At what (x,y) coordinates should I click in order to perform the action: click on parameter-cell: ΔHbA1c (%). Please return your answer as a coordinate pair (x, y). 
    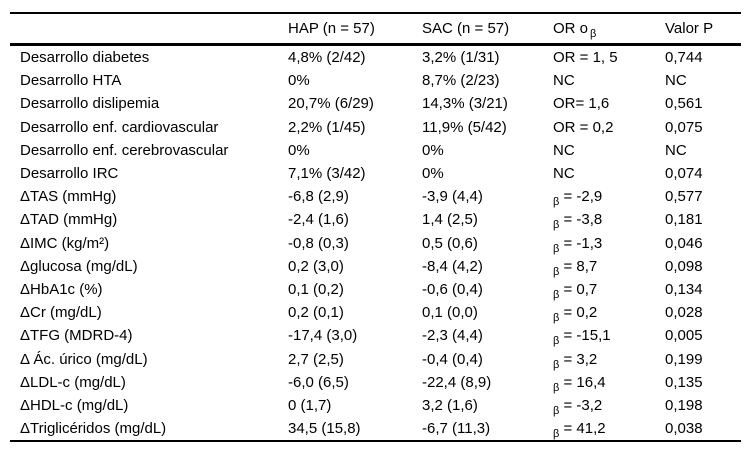
    Looking at the image, I should click on (61, 289).